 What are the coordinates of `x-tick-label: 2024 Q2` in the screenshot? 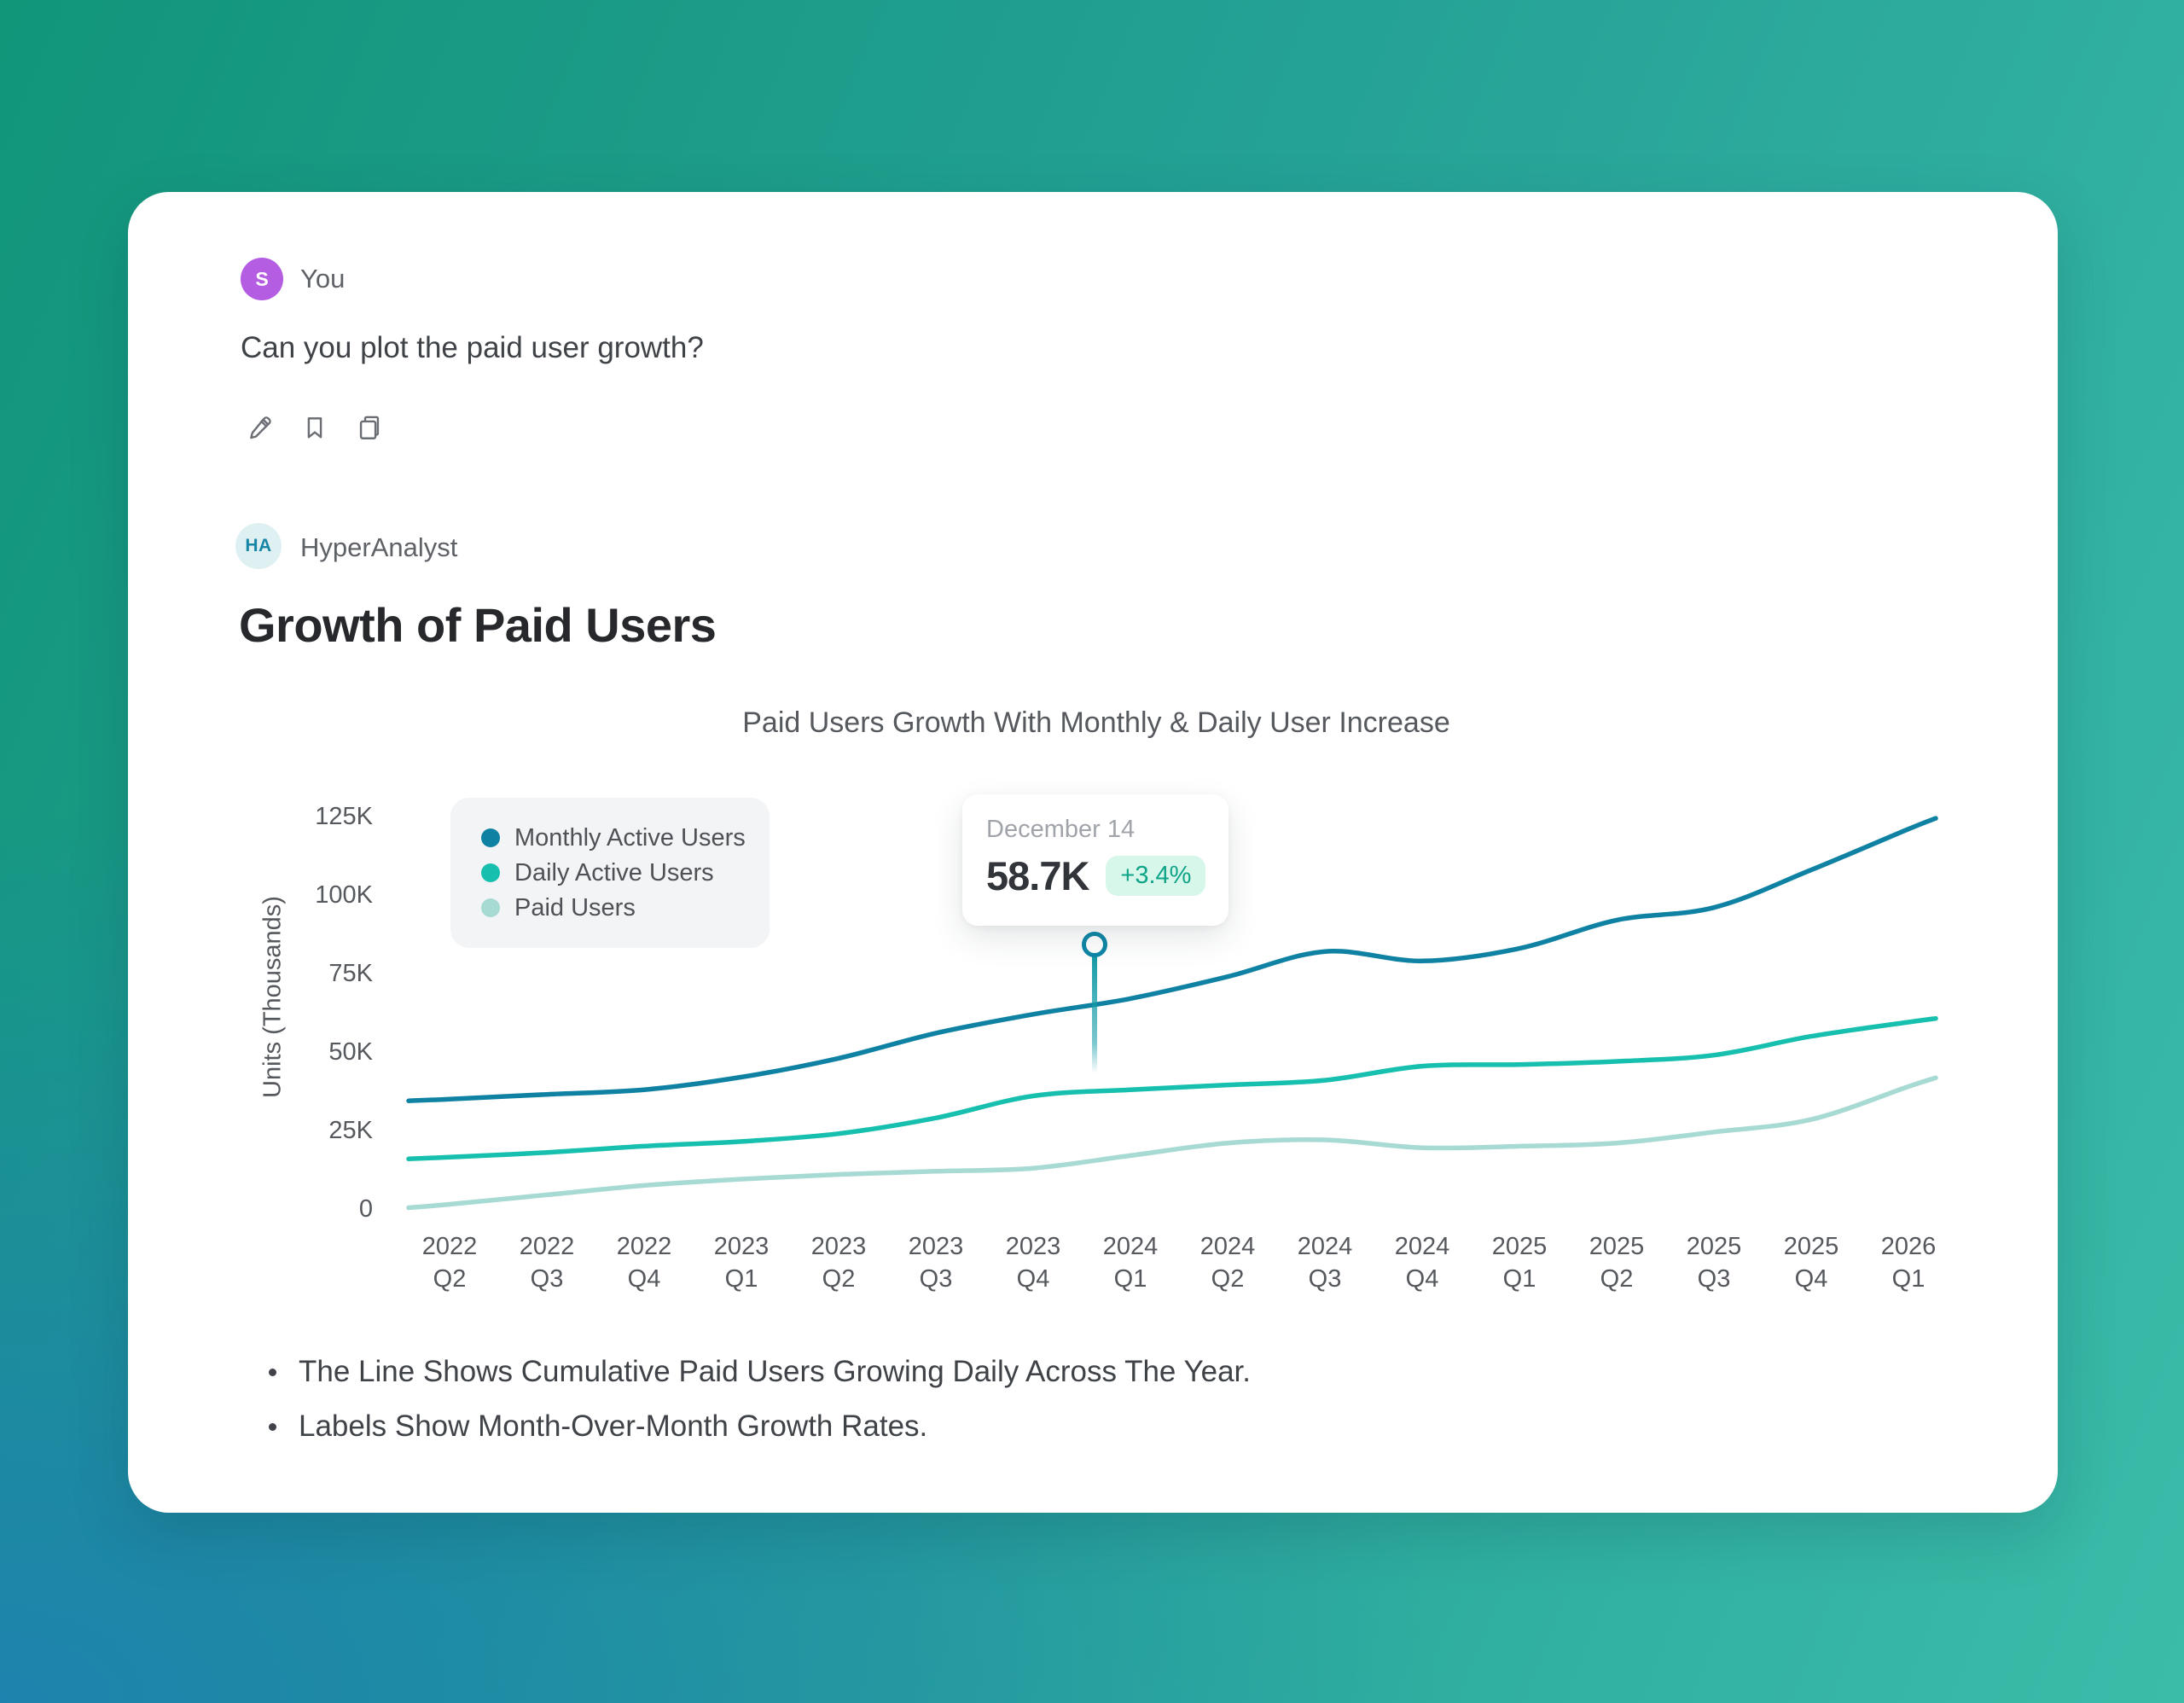 It's located at (1227, 1263).